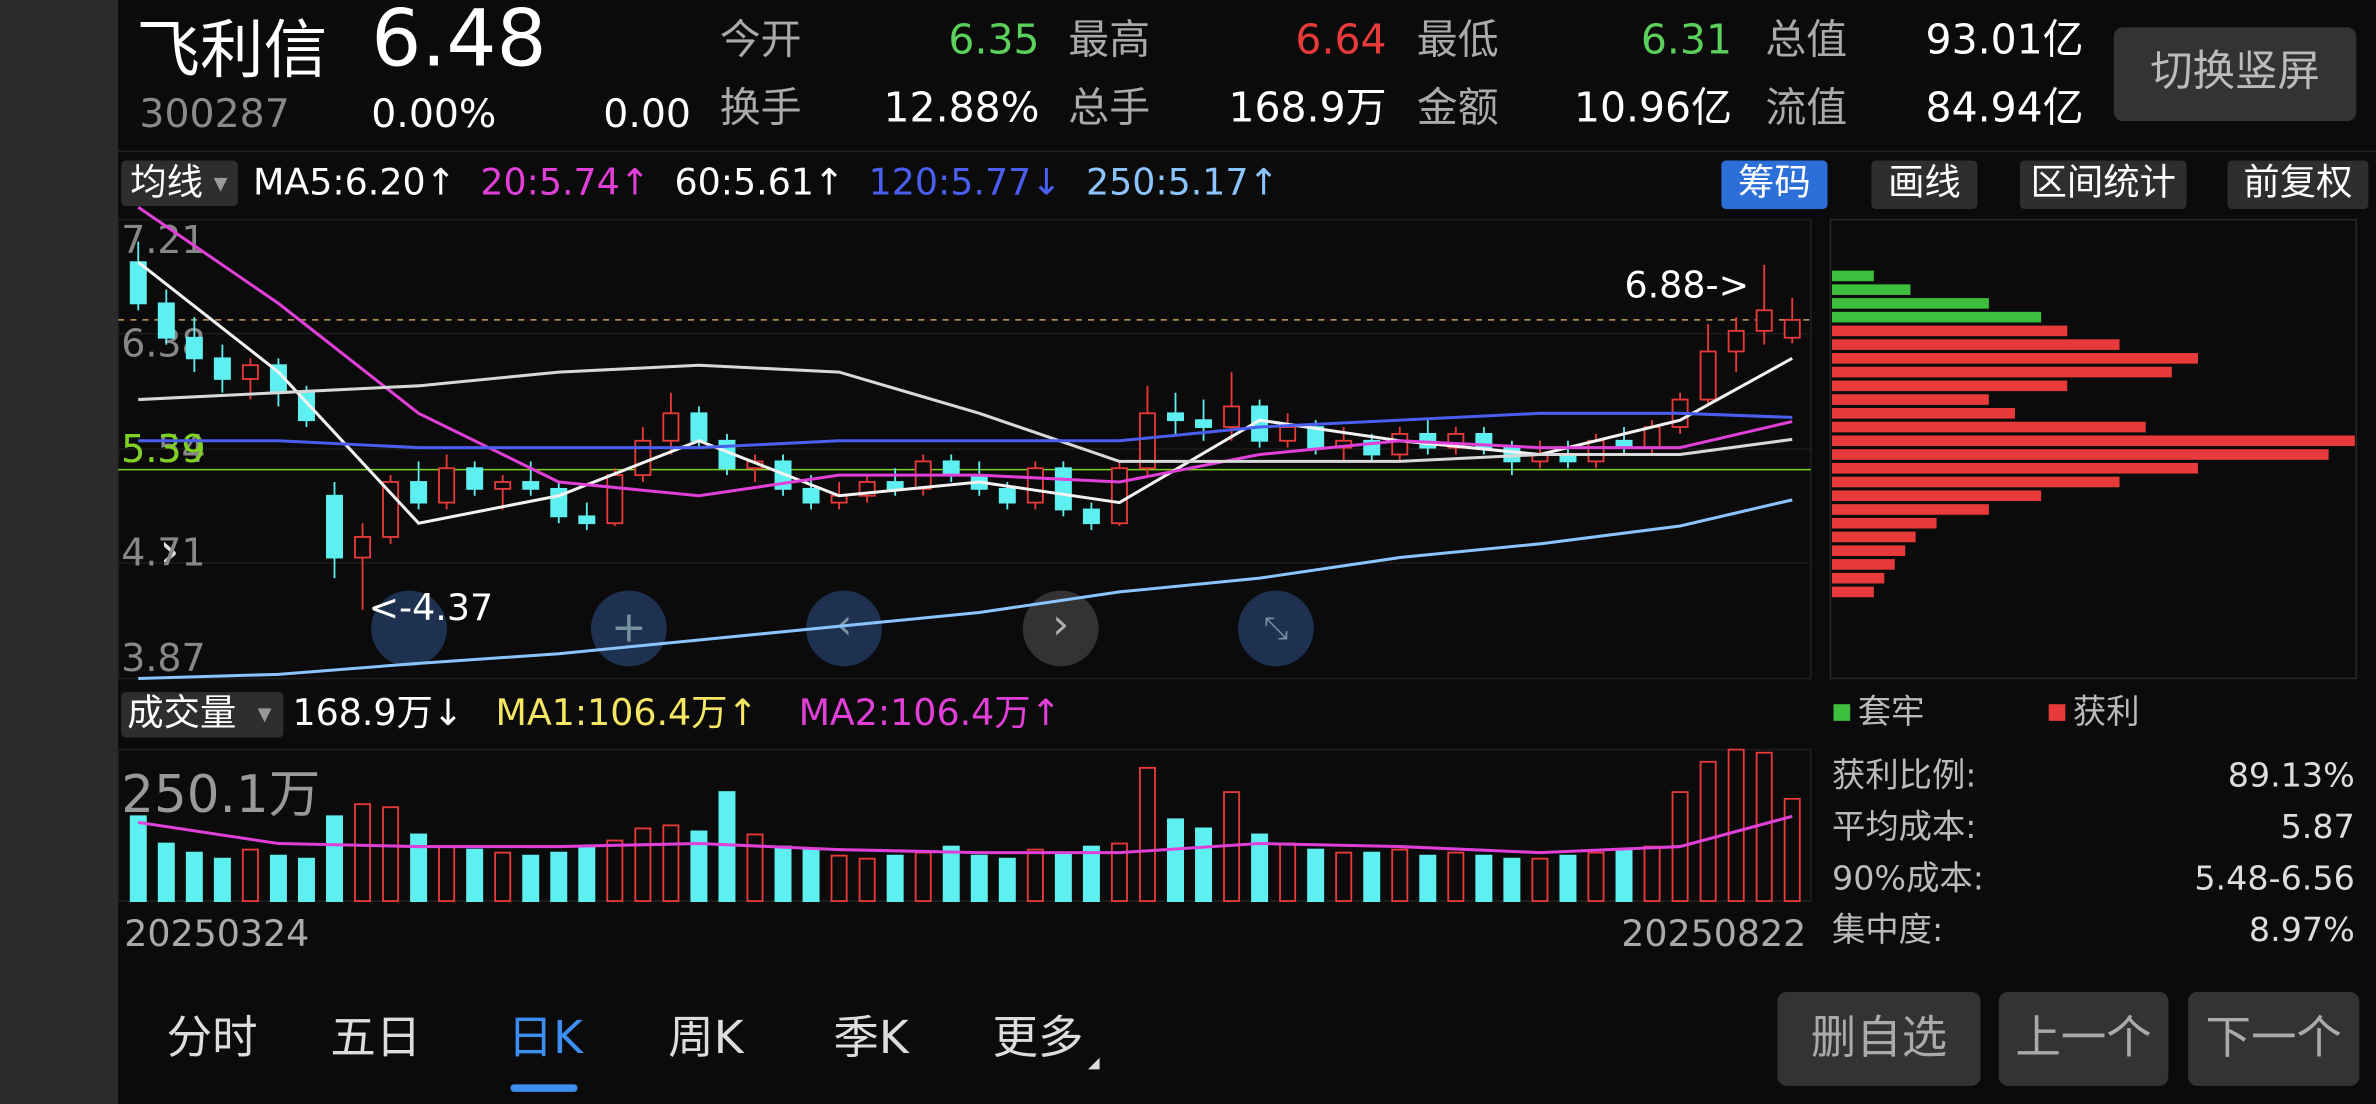 The width and height of the screenshot is (2376, 1104). I want to click on ma-selector-label: 均线, so click(166, 182).